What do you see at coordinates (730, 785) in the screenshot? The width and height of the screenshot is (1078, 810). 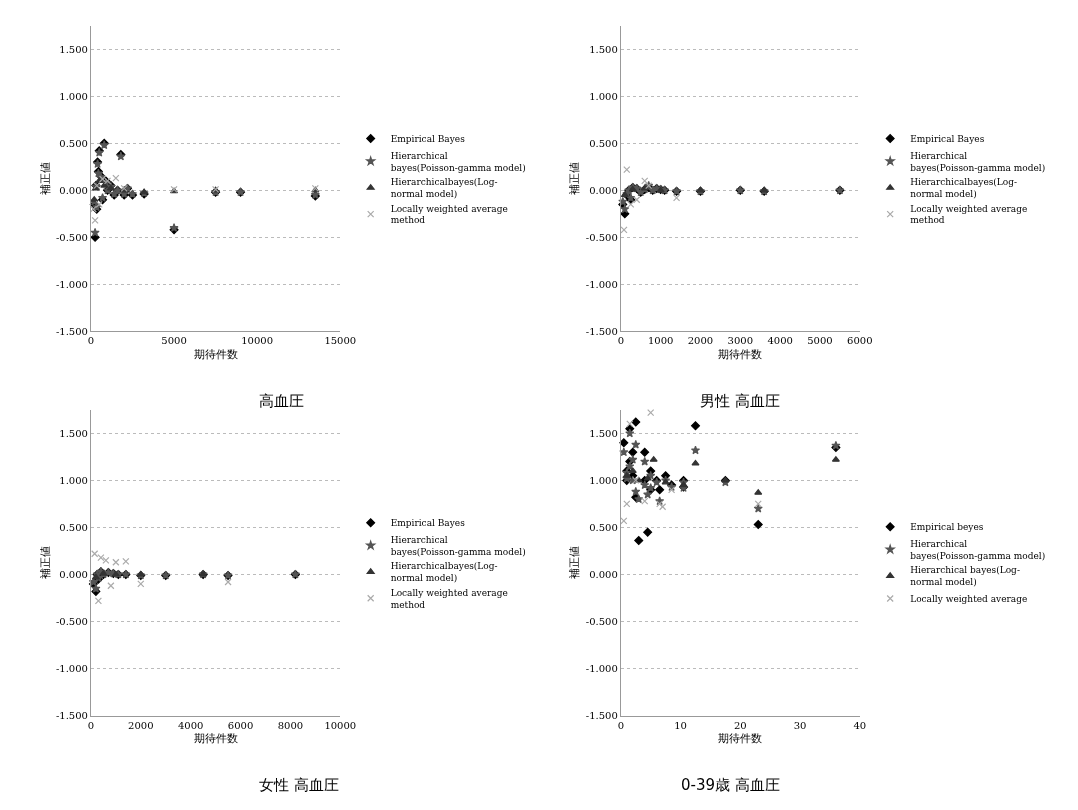 I see `text: 0-39歳 高血圧` at bounding box center [730, 785].